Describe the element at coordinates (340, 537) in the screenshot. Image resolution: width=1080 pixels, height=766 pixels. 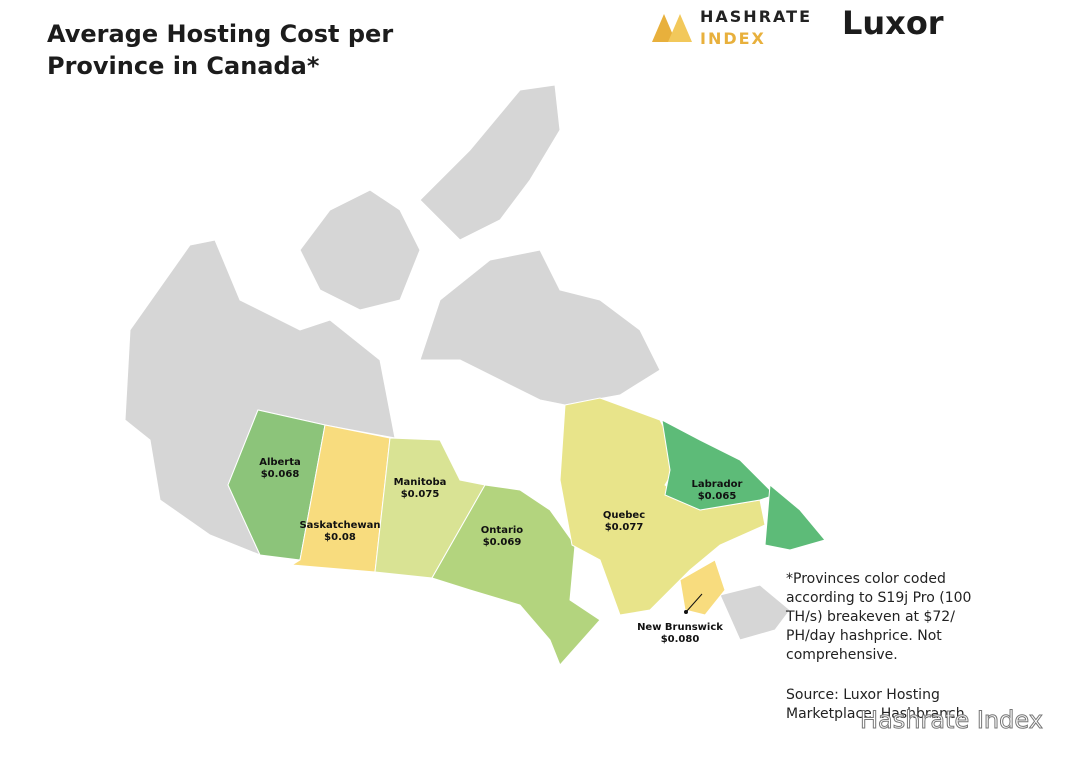
I see `province-cost: $0.08` at that location.